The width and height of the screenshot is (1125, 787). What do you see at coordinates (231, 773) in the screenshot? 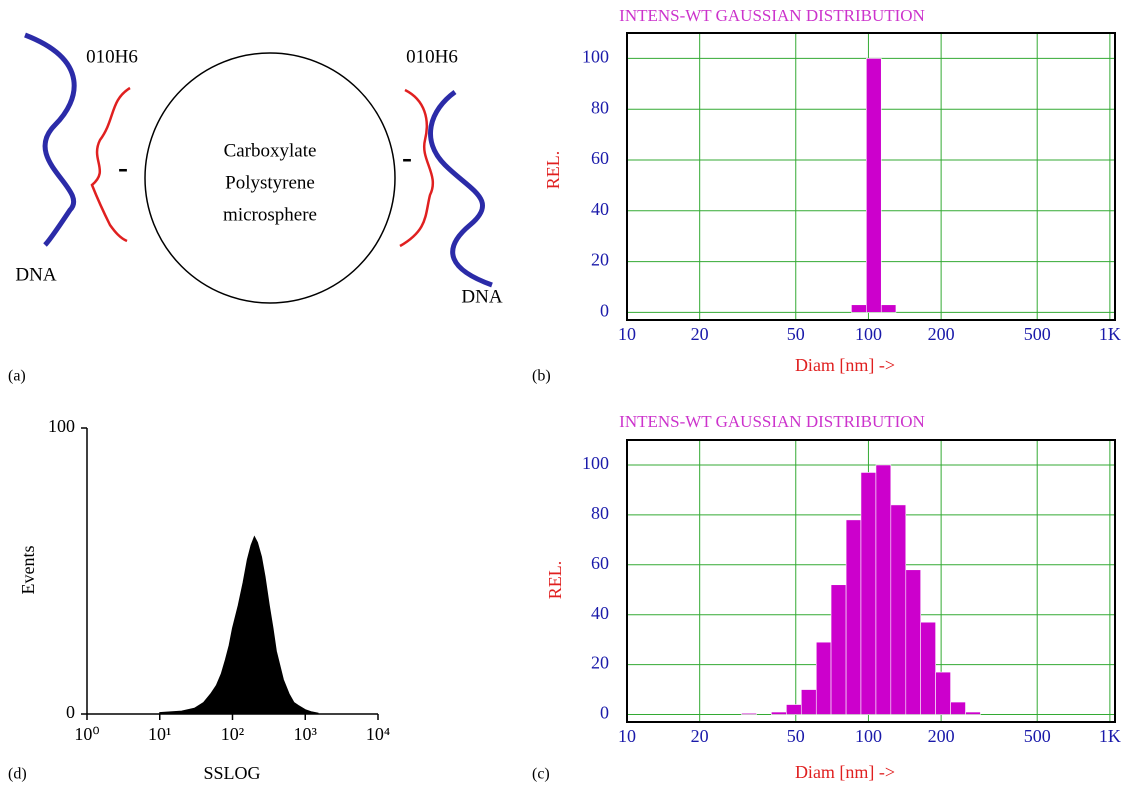
I see `x-axis-label: SSLOG` at bounding box center [231, 773].